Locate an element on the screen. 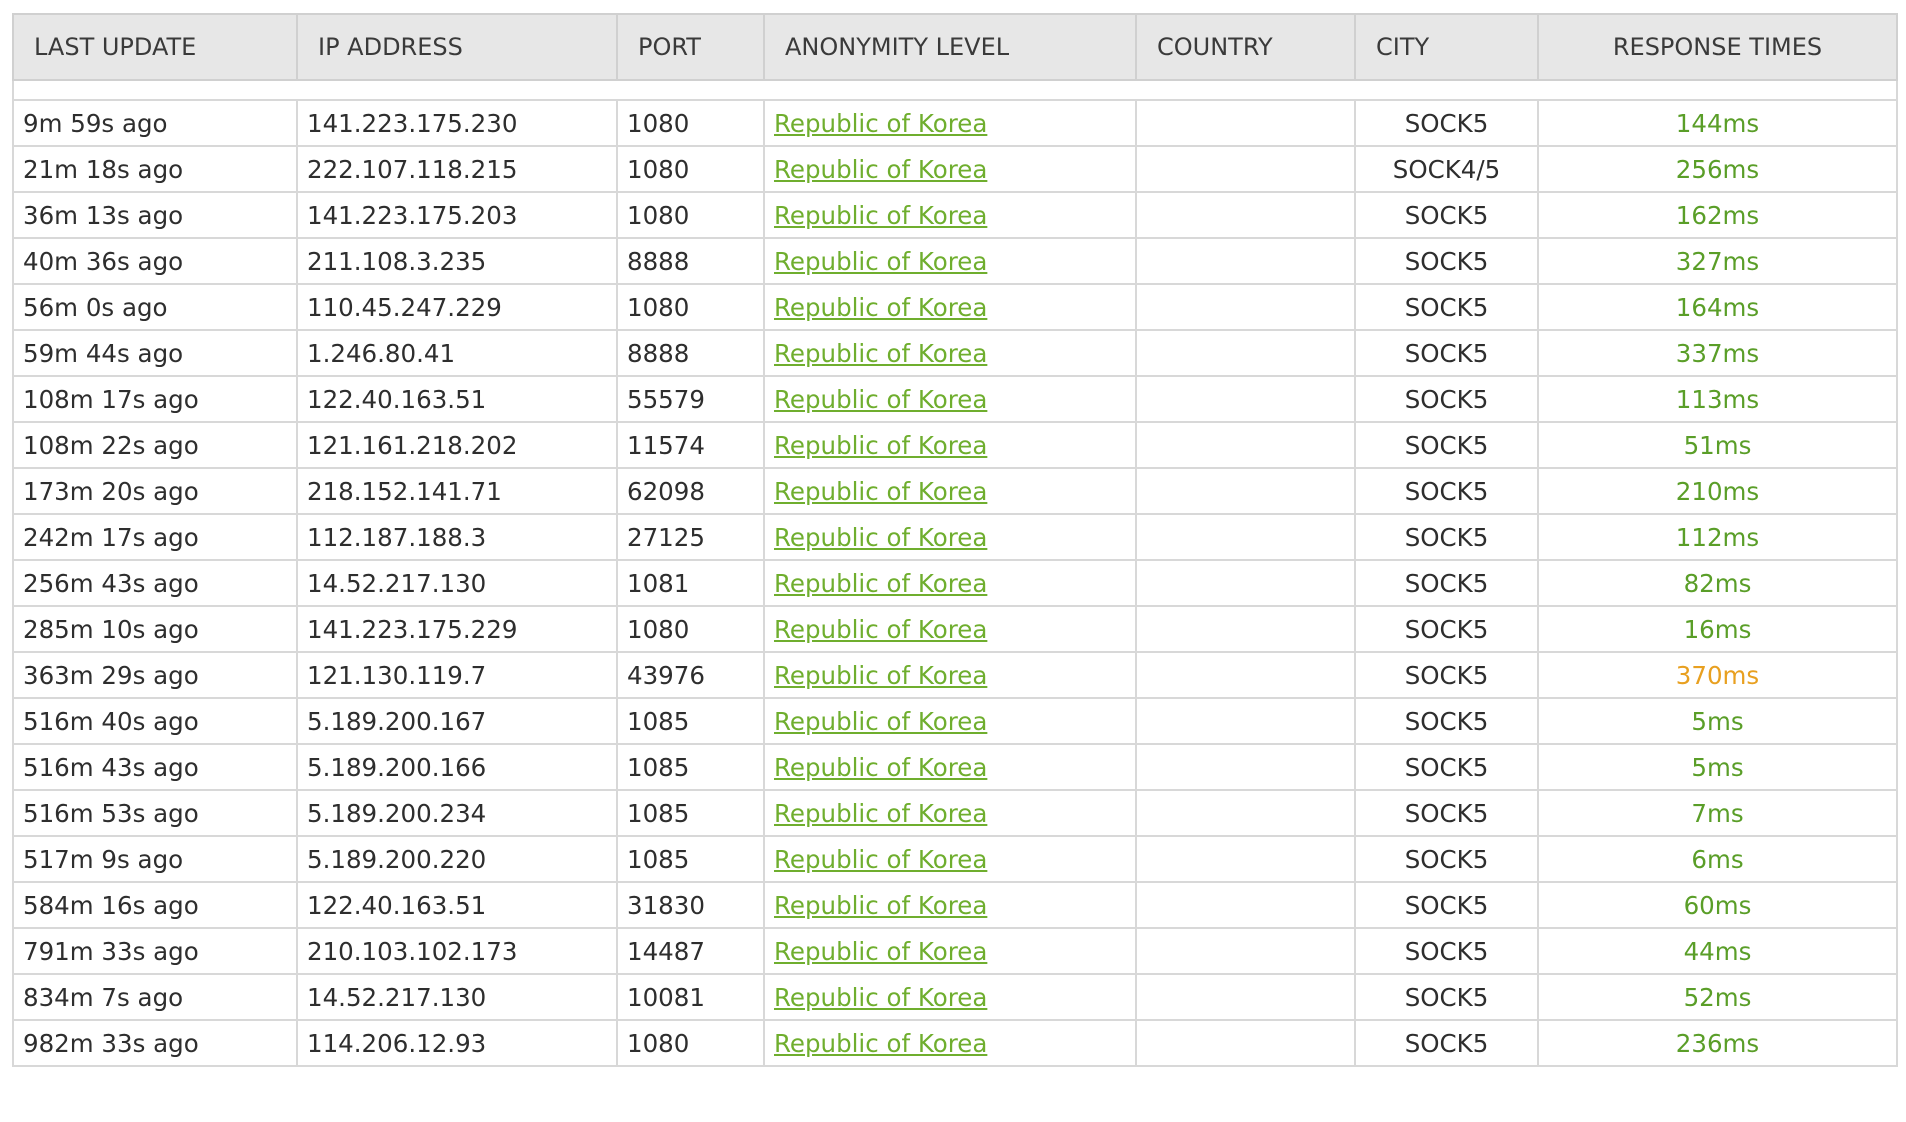 This screenshot has height=1122, width=1906. header-city: CITY is located at coordinates (1446, 47).